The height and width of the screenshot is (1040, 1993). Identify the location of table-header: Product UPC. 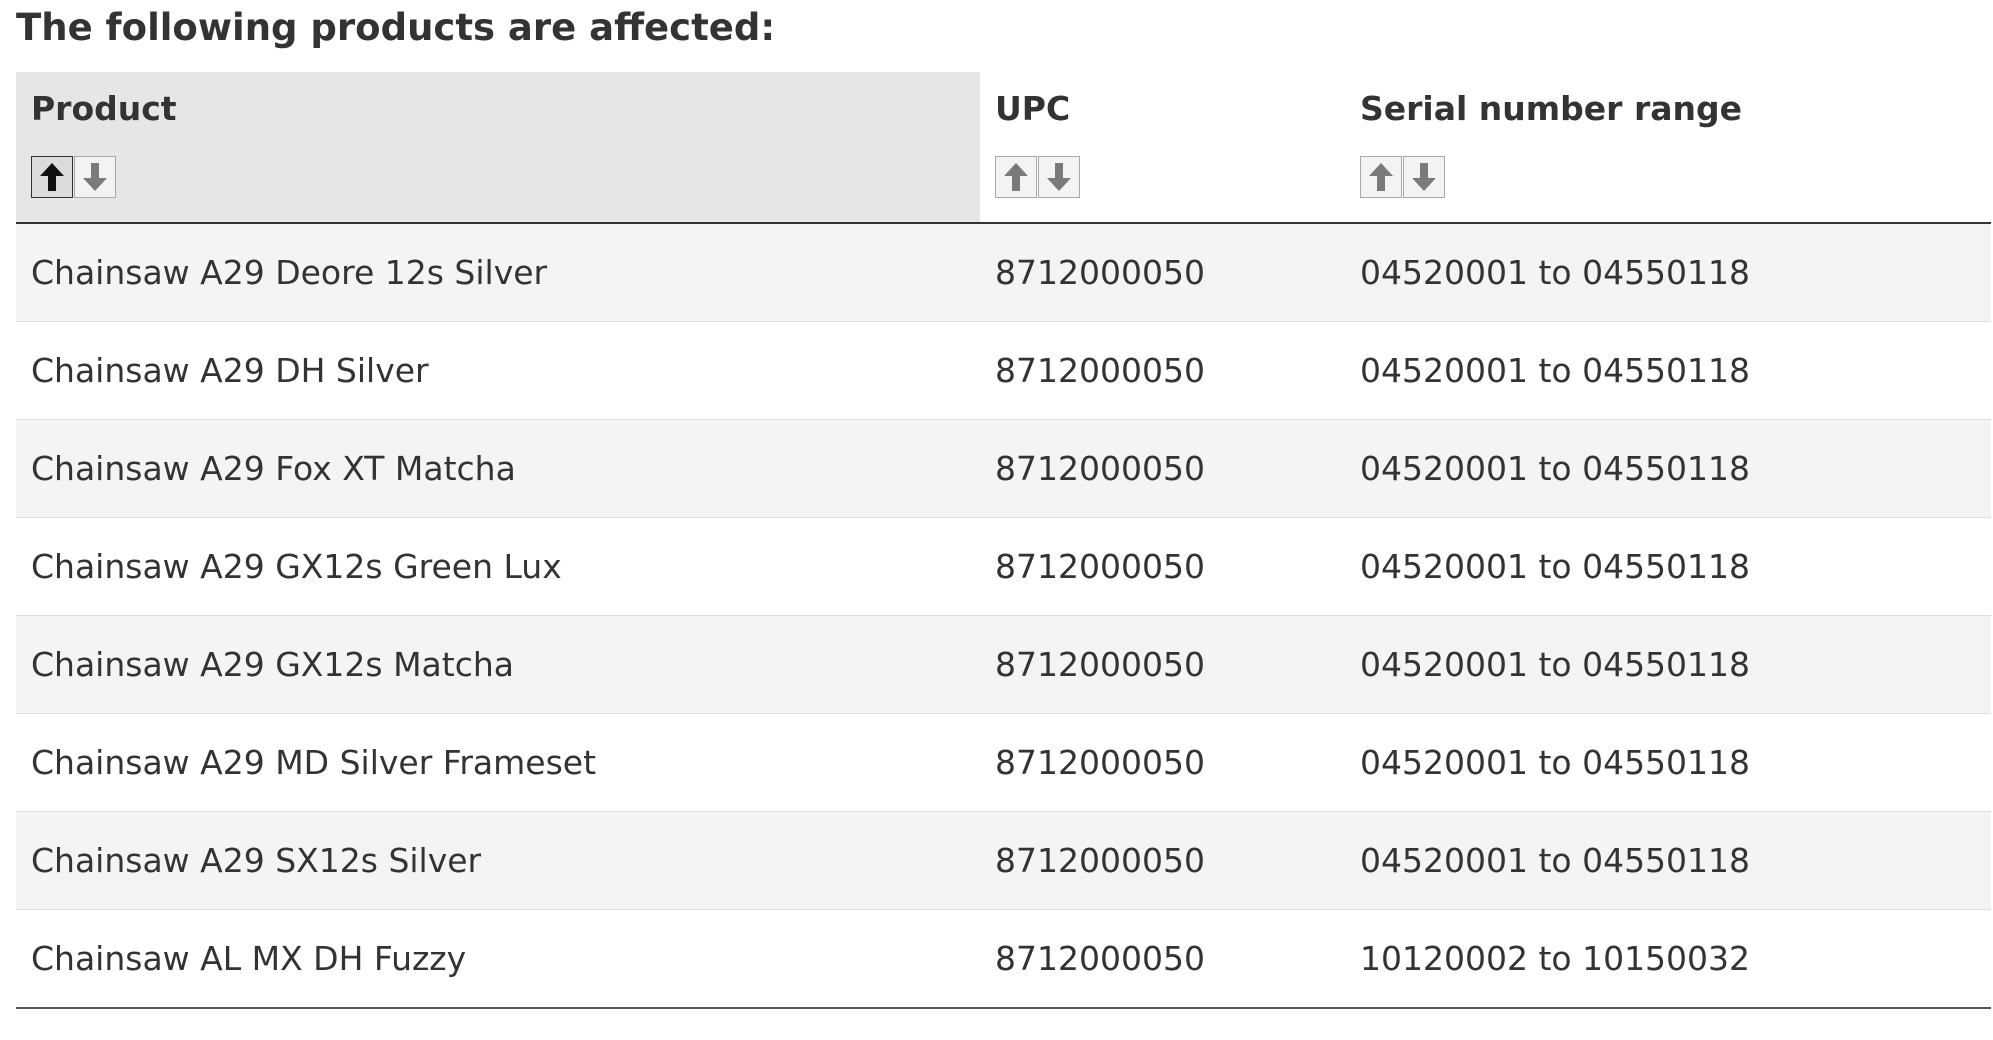
(1003, 148).